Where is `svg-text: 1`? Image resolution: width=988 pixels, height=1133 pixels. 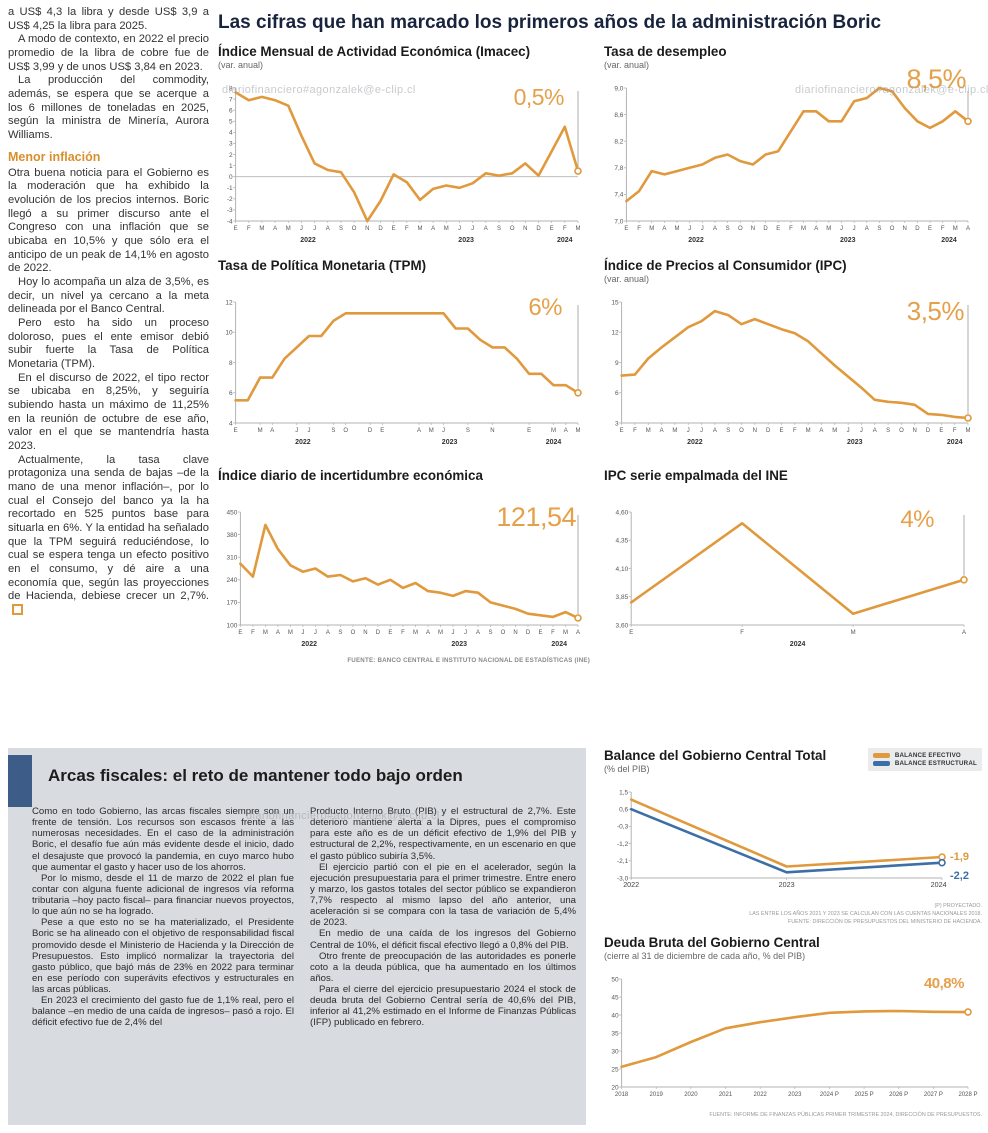 svg-text: 1 is located at coordinates (231, 166).